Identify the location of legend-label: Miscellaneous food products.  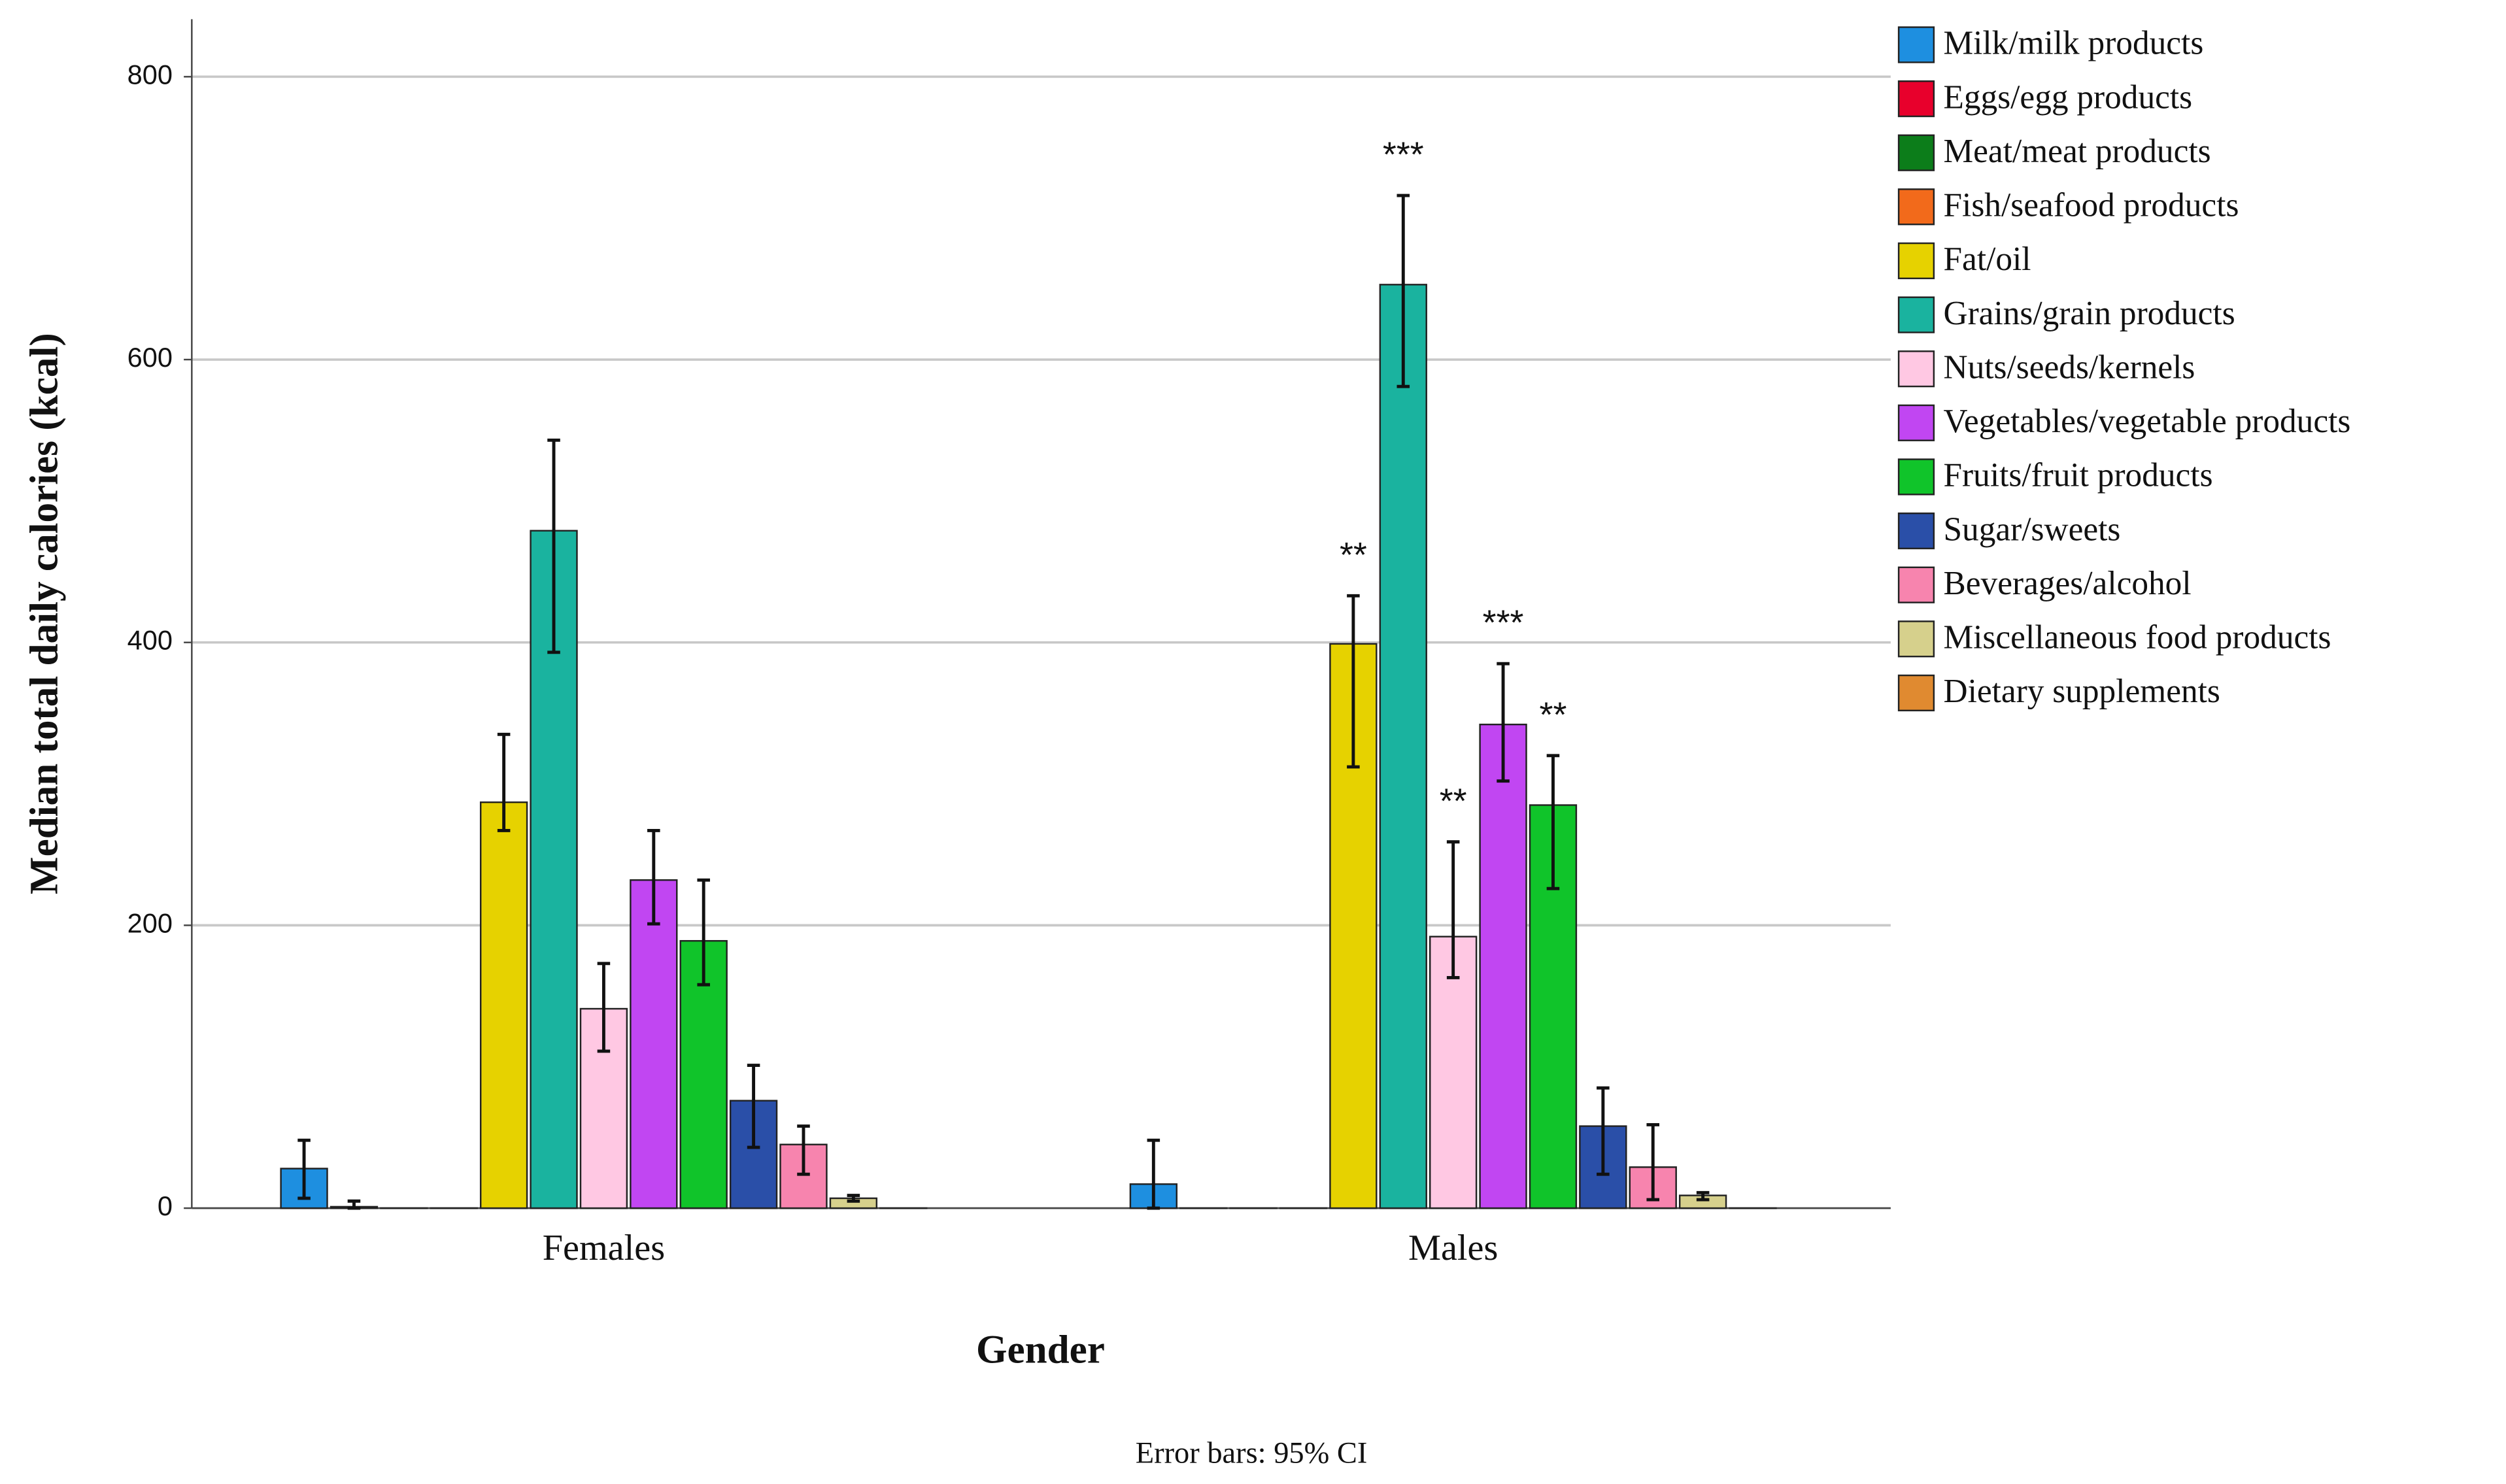
(2137, 637).